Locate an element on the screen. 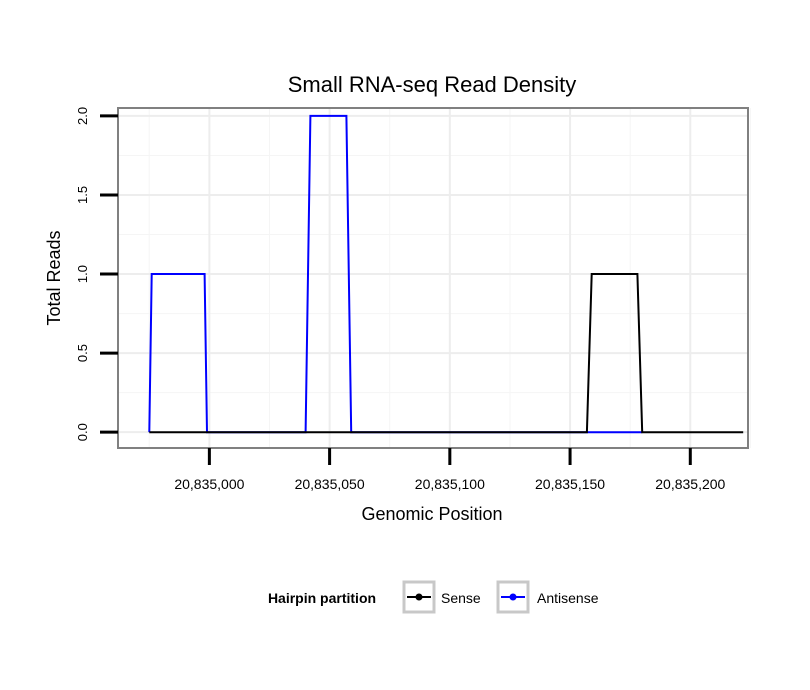 Image resolution: width=810 pixels, height=690 pixels. y-tick-label: 0.5 is located at coordinates (82, 353).